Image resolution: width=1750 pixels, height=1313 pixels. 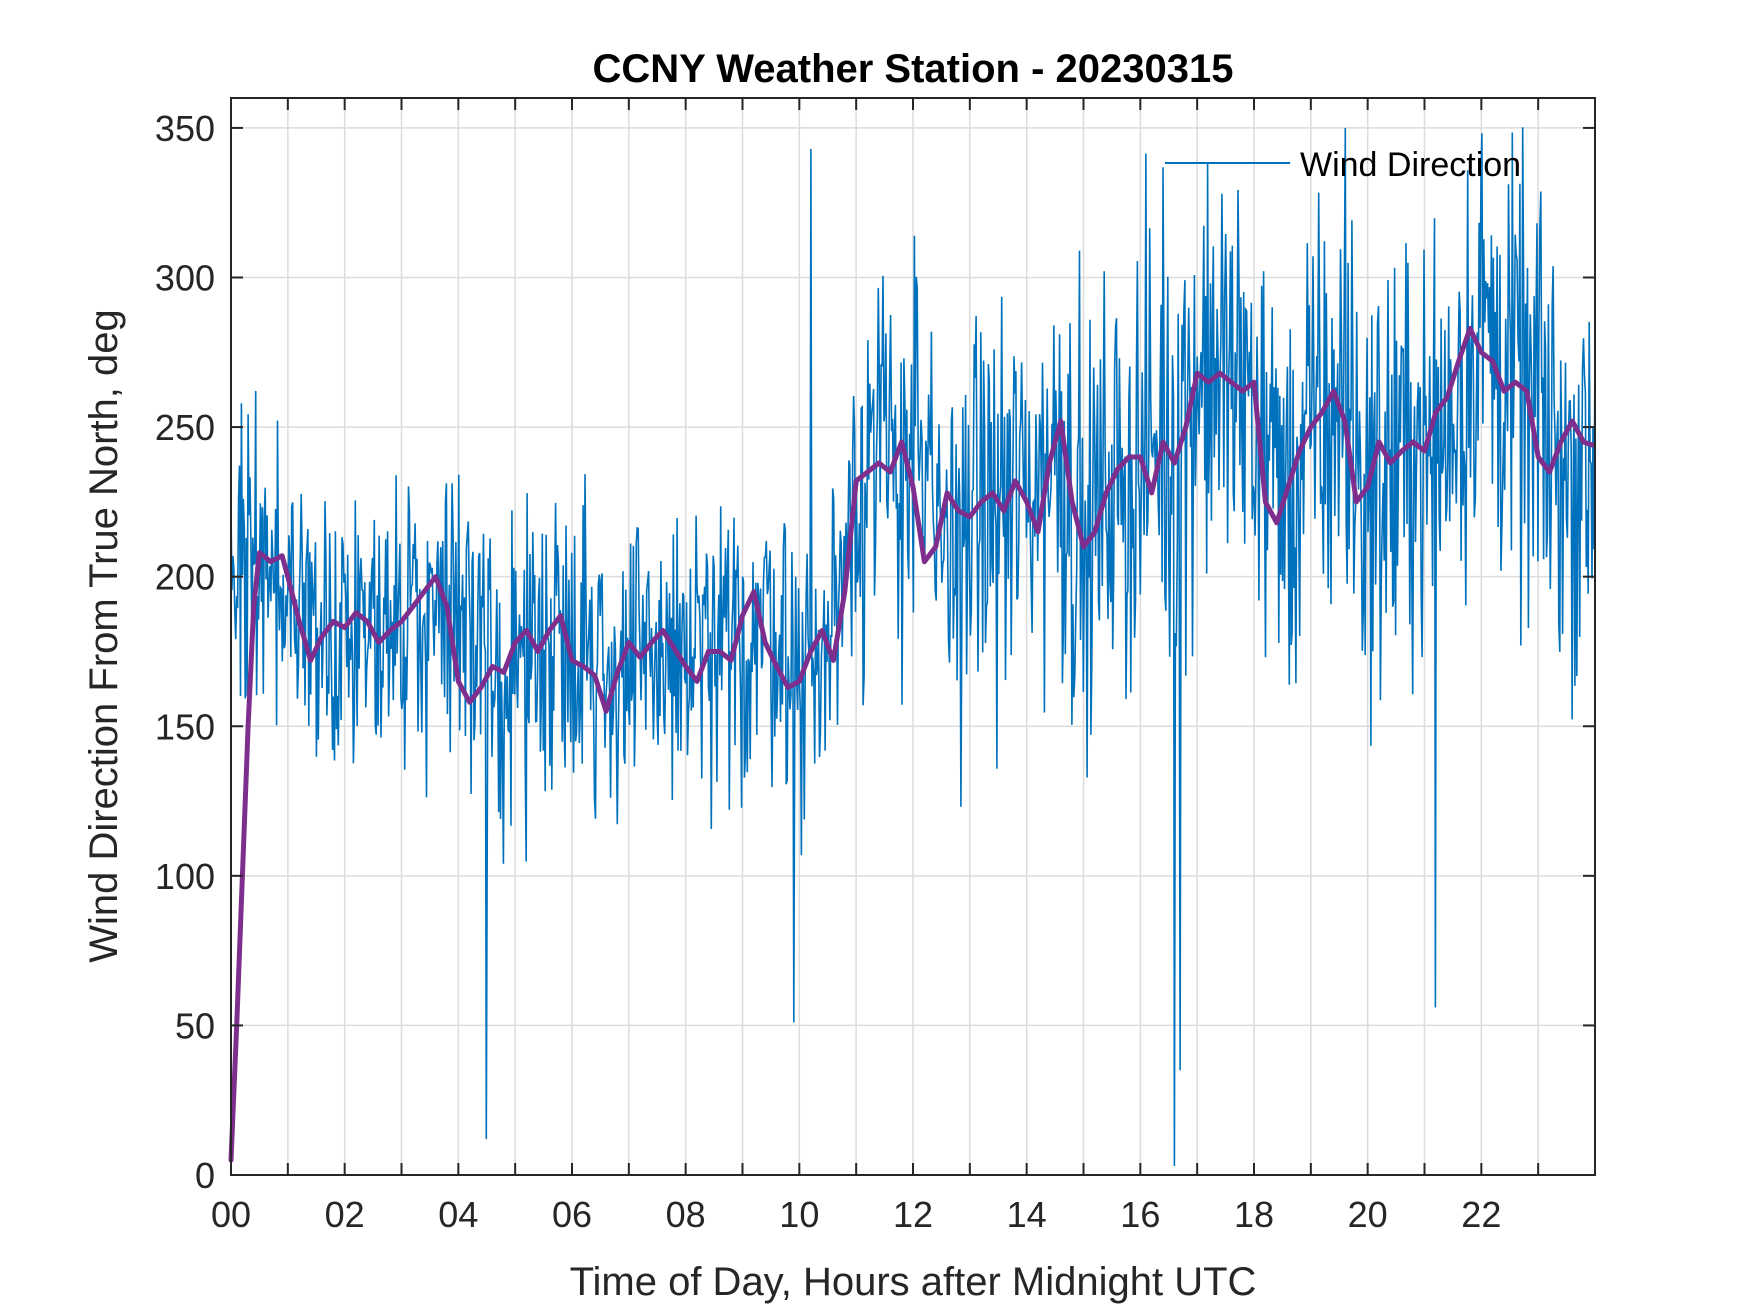 I want to click on legend-label-wind-direction: Wind Direction, so click(x=1410, y=165).